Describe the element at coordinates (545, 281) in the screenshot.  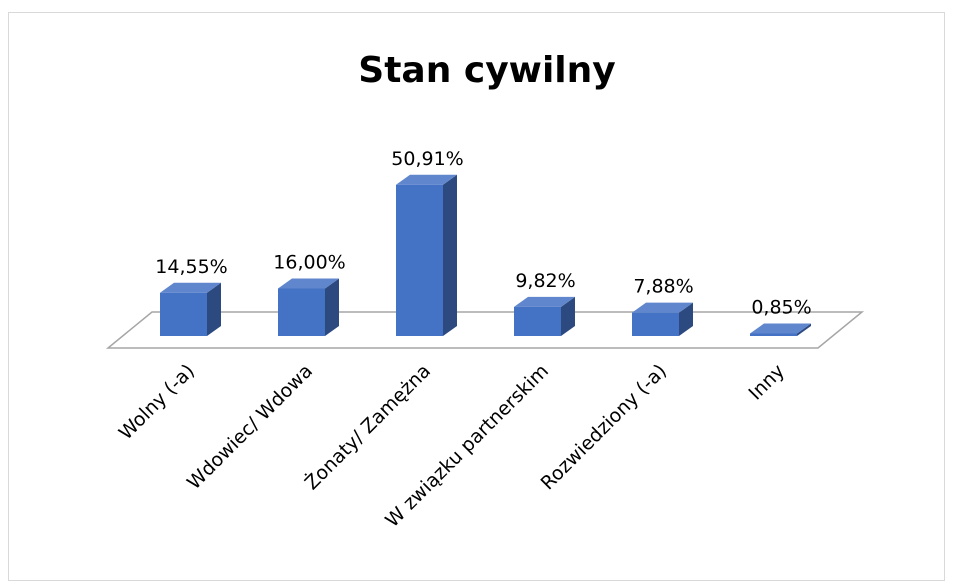
I see `value-label: 9,82%` at that location.